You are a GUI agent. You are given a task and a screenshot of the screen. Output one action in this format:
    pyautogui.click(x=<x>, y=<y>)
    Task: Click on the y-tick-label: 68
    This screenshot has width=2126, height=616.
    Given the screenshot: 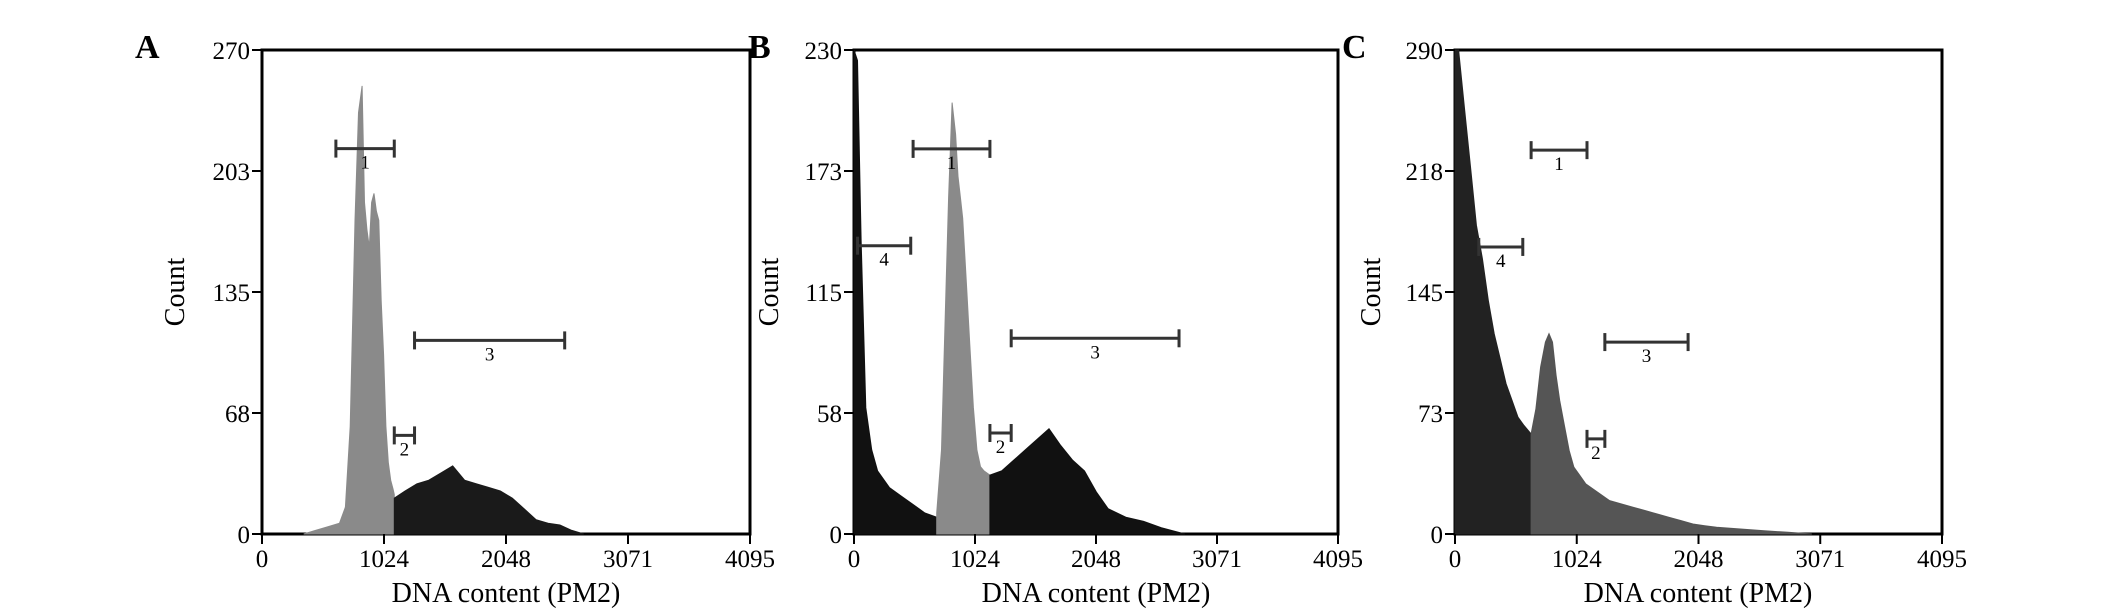 What is the action you would take?
    pyautogui.click(x=237, y=414)
    